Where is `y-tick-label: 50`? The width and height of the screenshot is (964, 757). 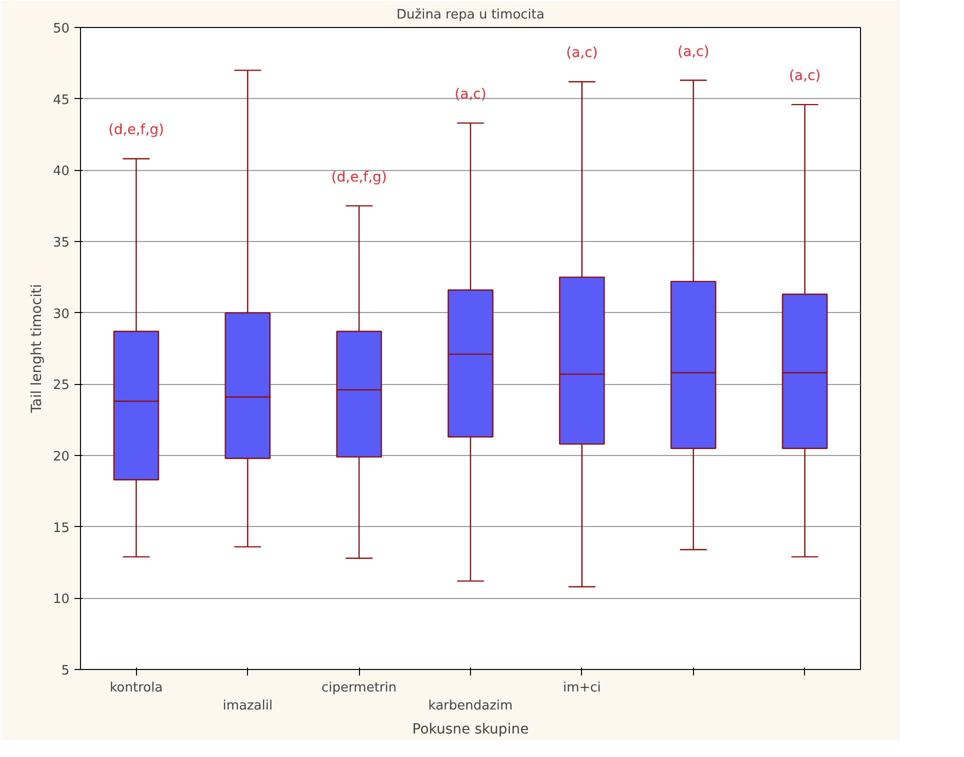 y-tick-label: 50 is located at coordinates (61, 29).